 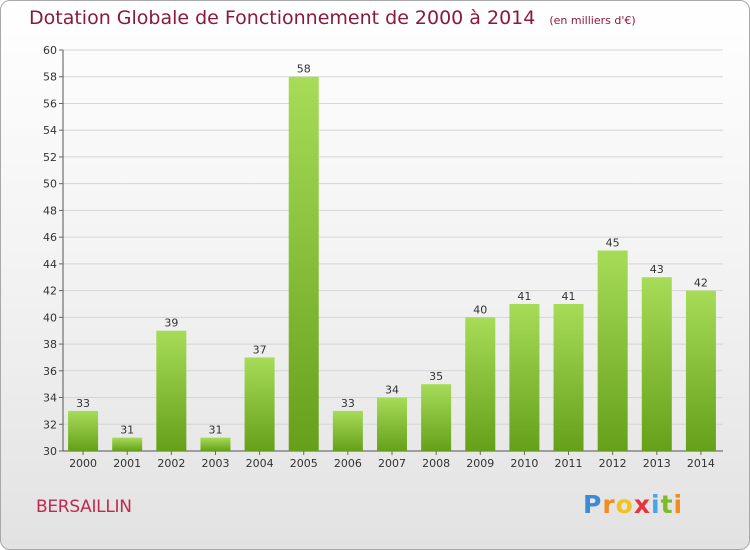 I want to click on x-tick-label-2007: 2007, so click(x=392, y=463).